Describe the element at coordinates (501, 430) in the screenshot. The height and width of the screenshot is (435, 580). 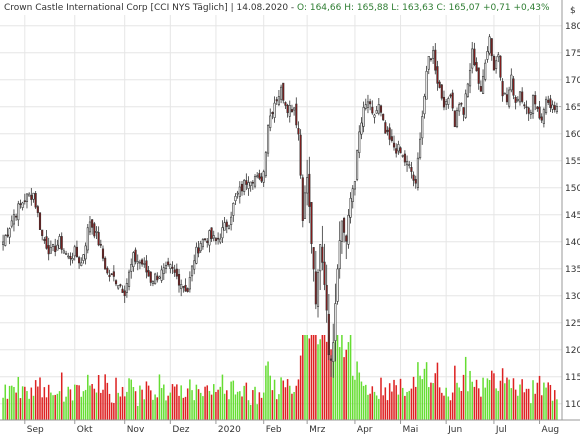
I see `x-tick-label: Jul` at that location.